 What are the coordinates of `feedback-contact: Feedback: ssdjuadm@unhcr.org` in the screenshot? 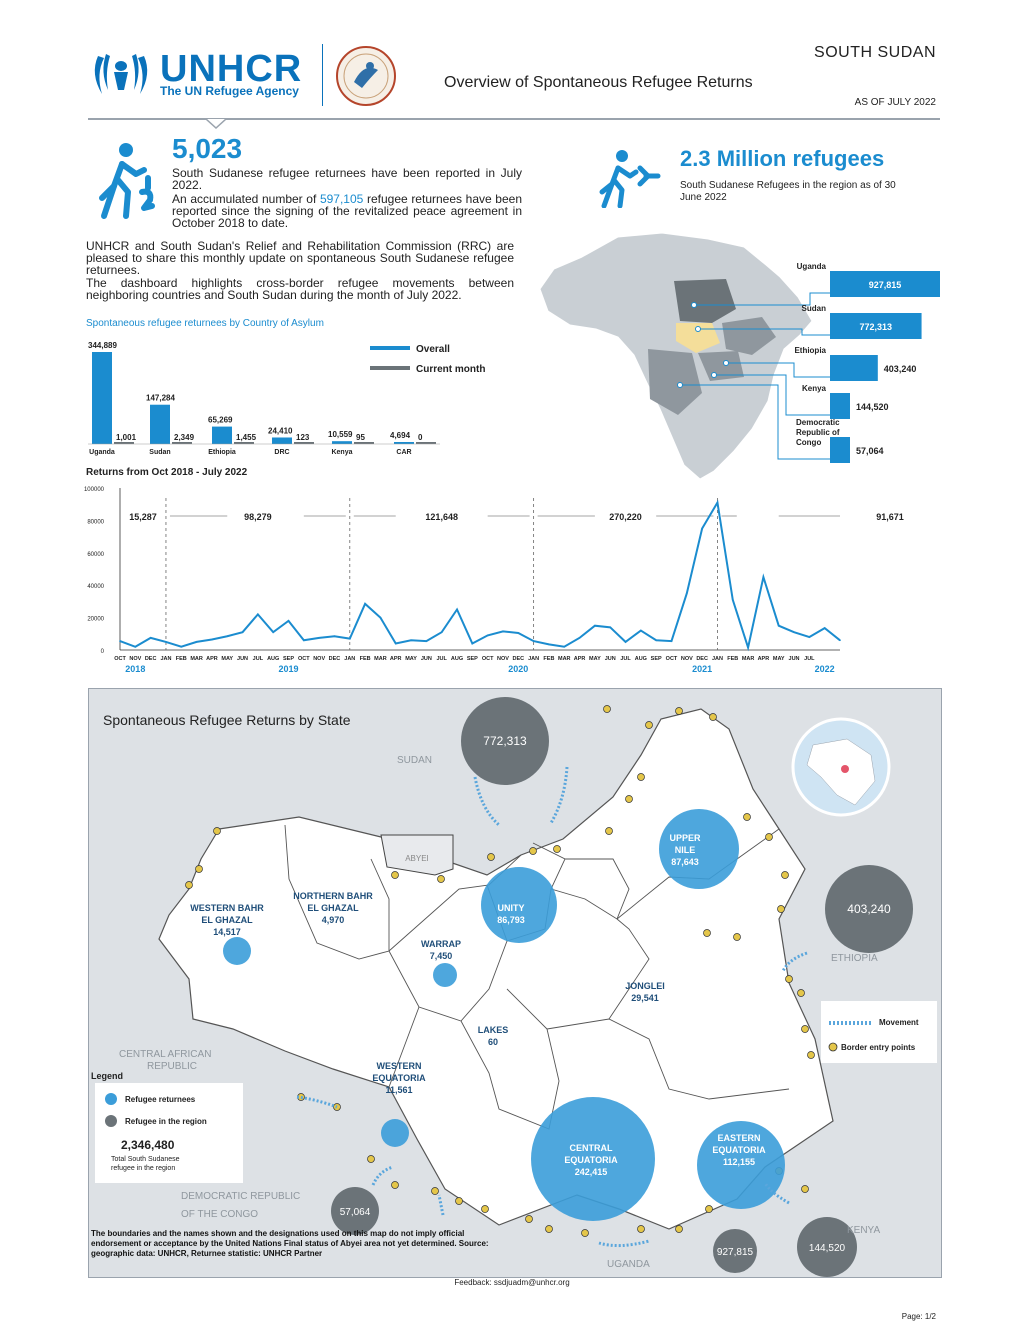 It's located at (512, 1282).